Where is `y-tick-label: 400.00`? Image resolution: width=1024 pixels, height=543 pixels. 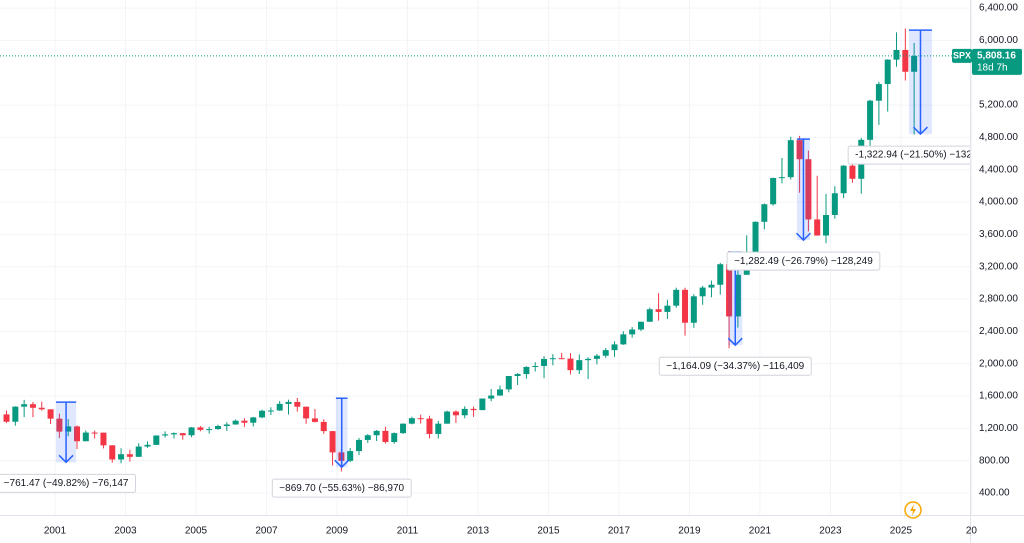
y-tick-label: 400.00 is located at coordinates (994, 493).